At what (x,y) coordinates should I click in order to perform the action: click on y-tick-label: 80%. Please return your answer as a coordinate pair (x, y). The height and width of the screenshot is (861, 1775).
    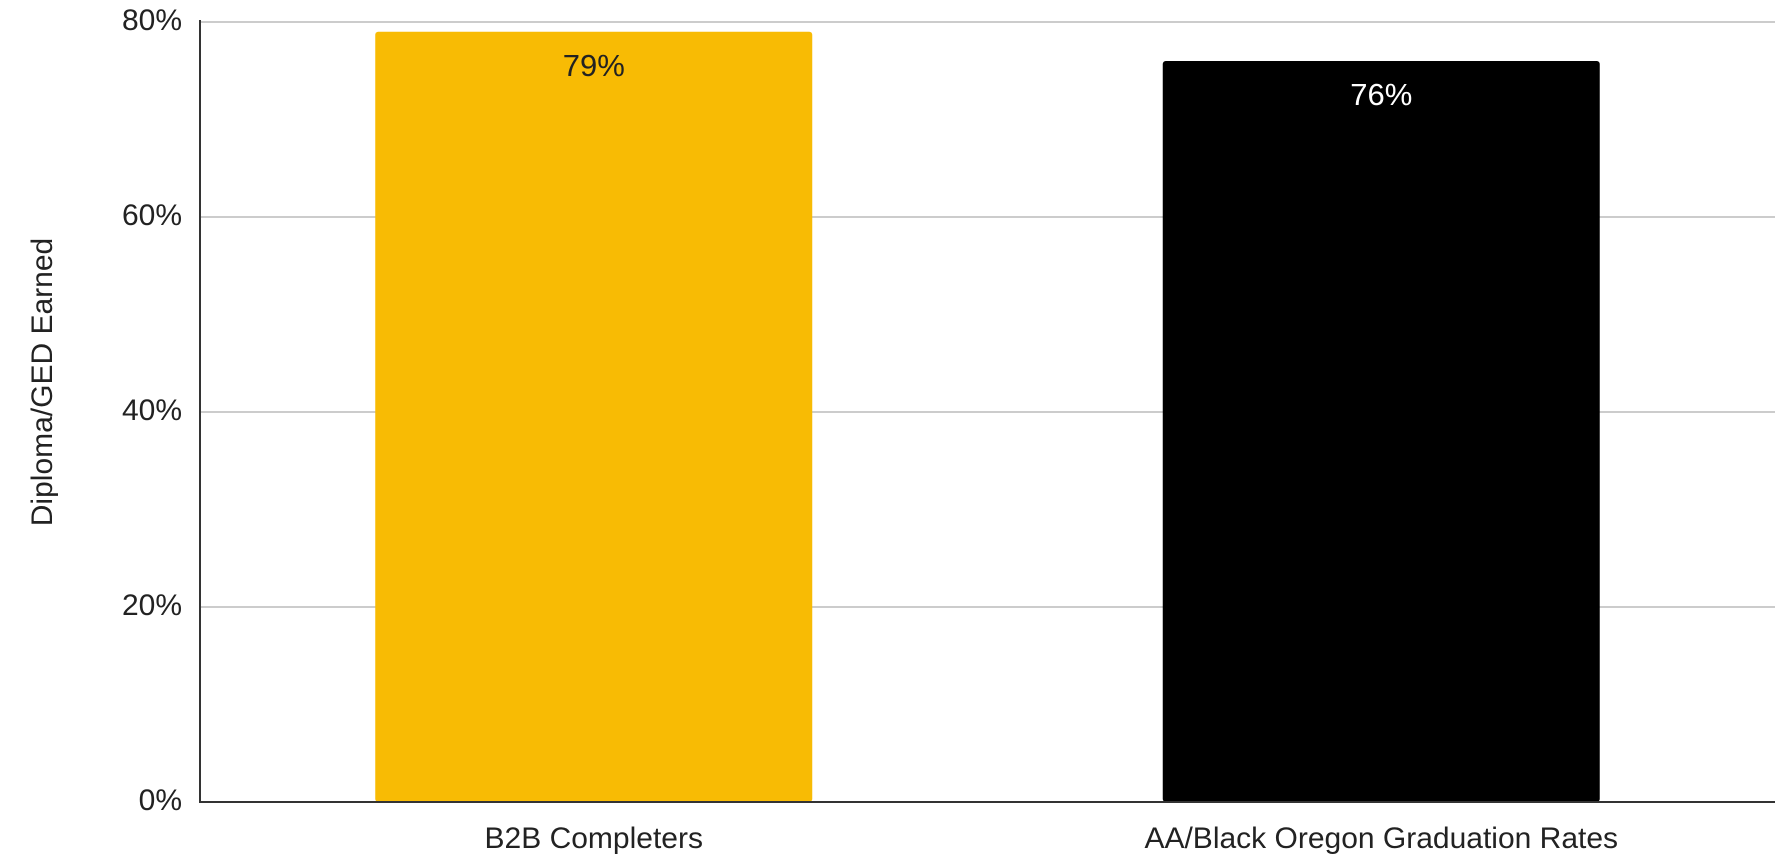
    Looking at the image, I should click on (152, 20).